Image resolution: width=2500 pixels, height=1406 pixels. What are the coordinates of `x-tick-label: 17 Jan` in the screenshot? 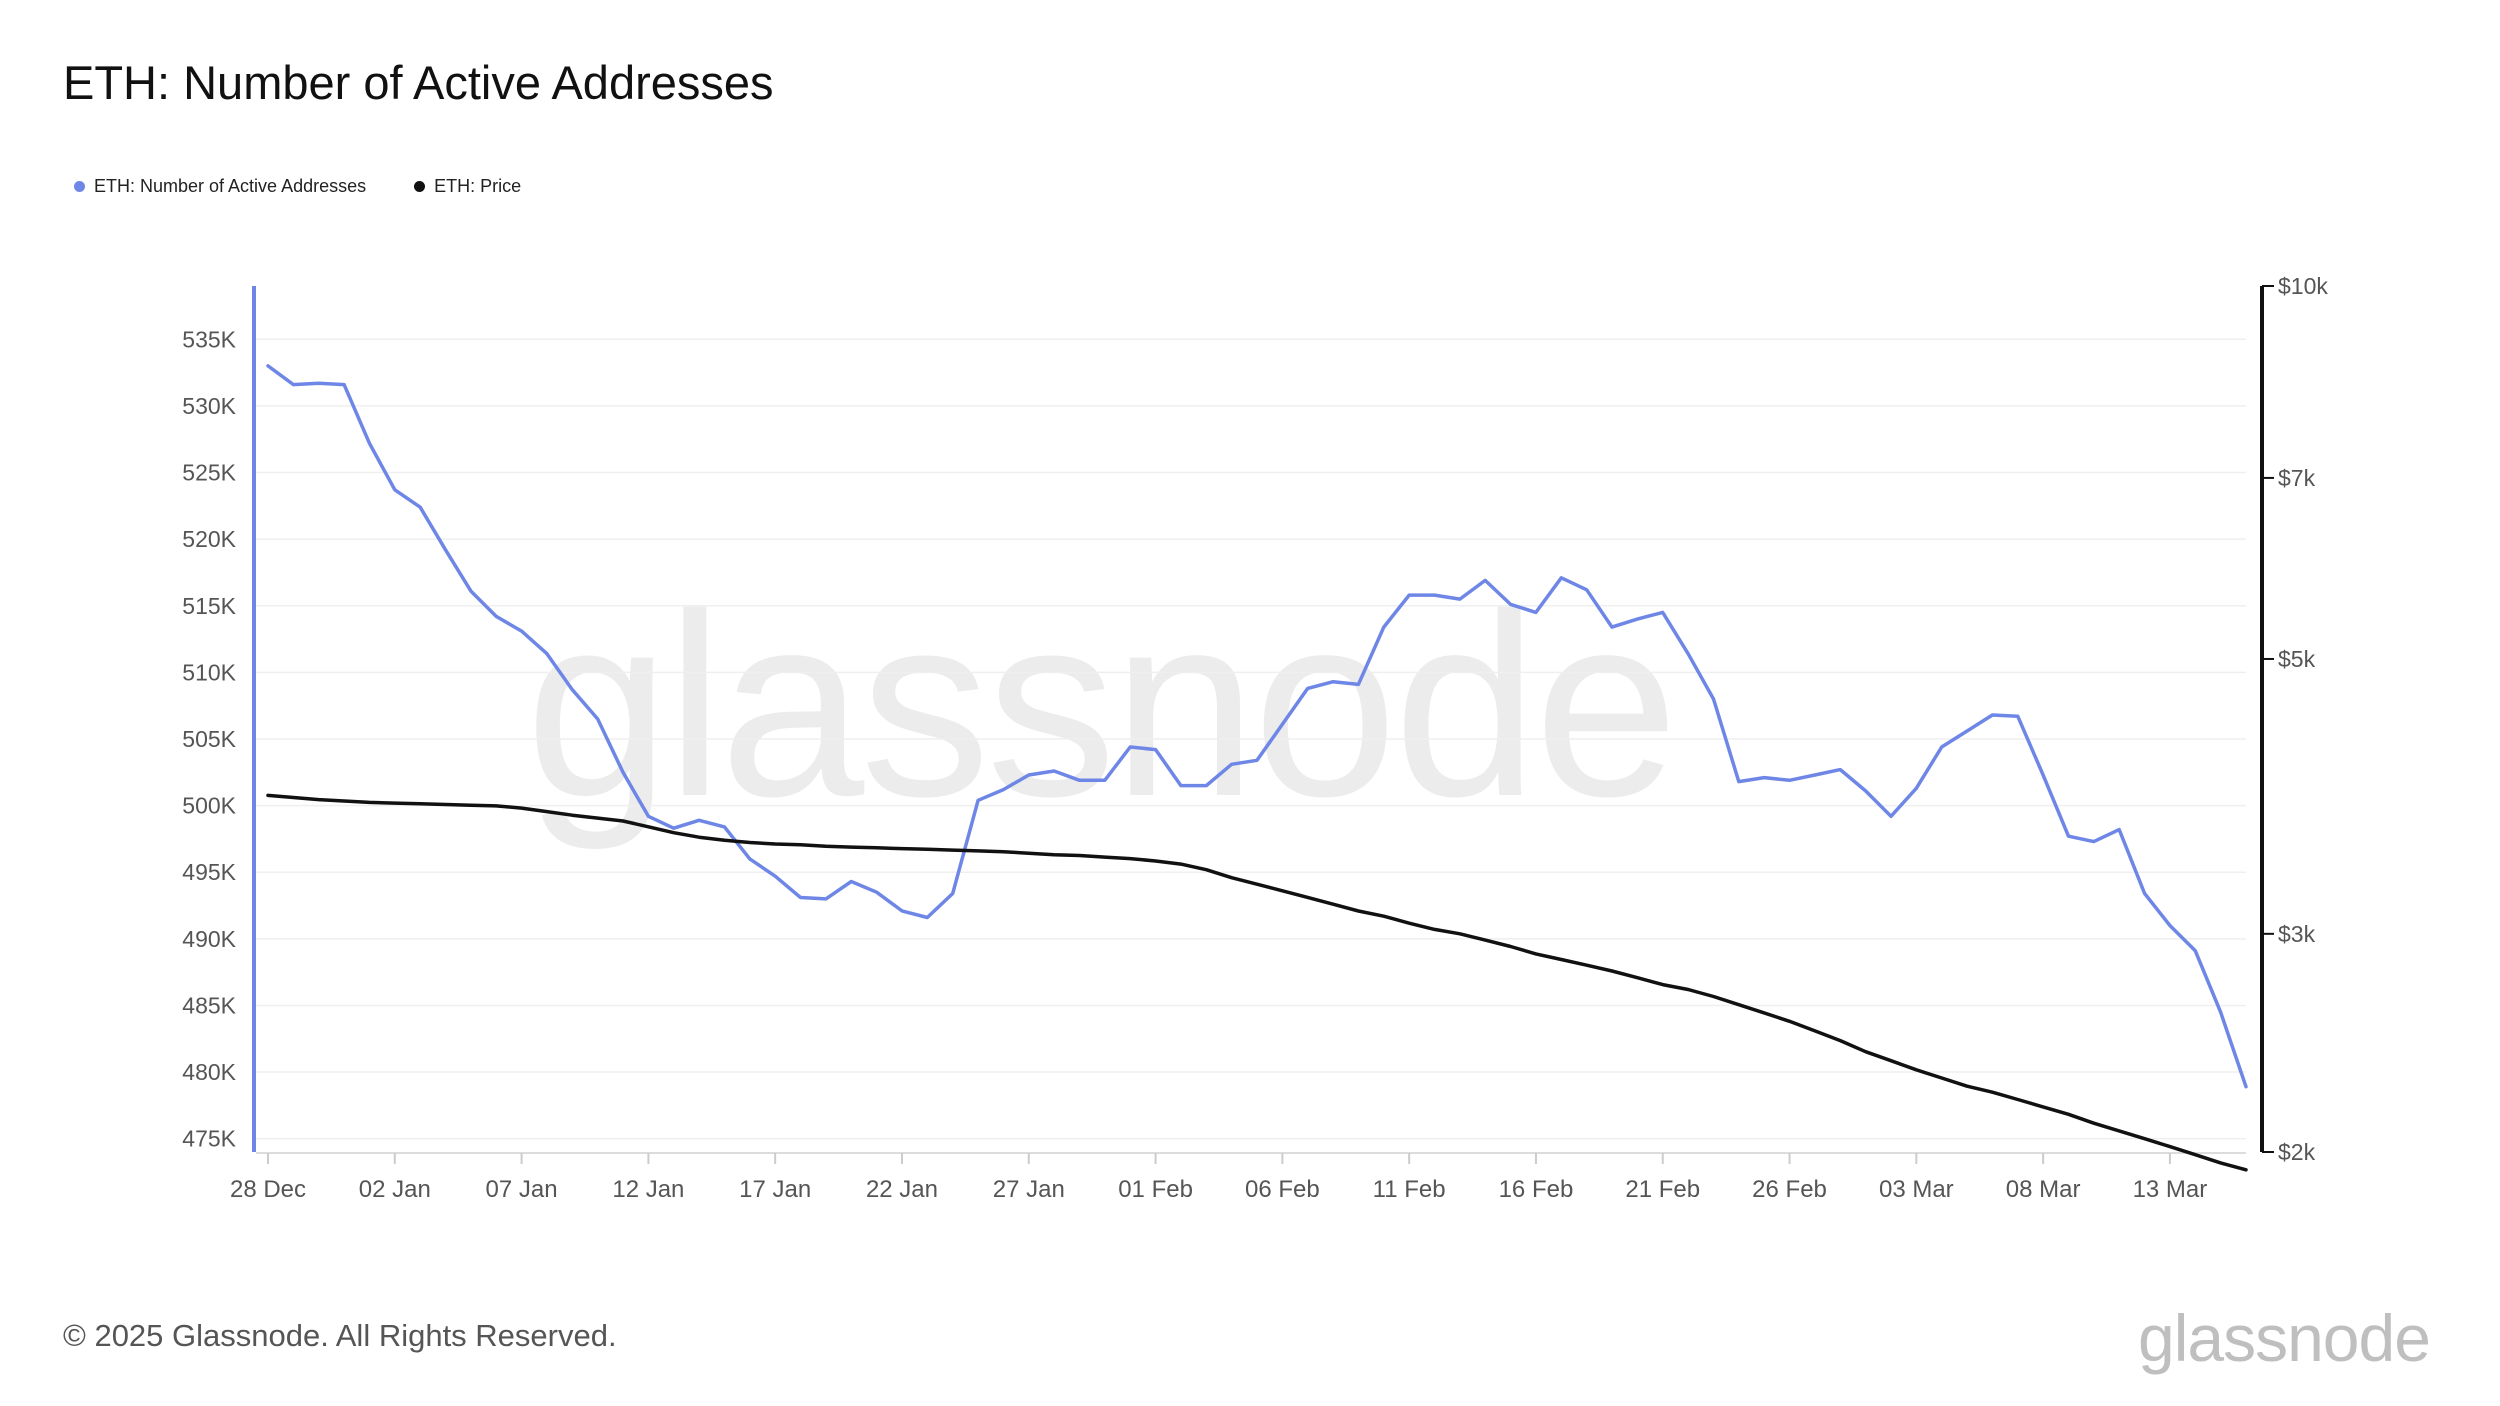 It's located at (775, 1189).